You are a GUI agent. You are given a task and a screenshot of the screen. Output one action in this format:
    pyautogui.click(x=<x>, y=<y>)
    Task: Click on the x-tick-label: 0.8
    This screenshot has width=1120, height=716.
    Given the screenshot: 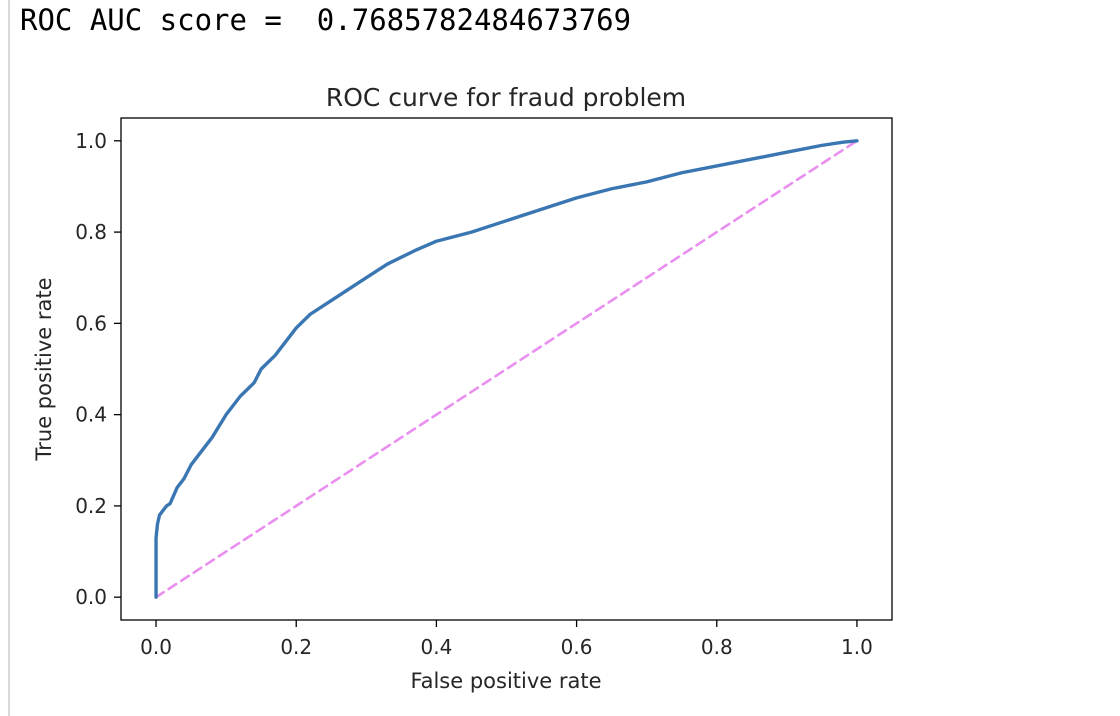 What is the action you would take?
    pyautogui.click(x=717, y=647)
    